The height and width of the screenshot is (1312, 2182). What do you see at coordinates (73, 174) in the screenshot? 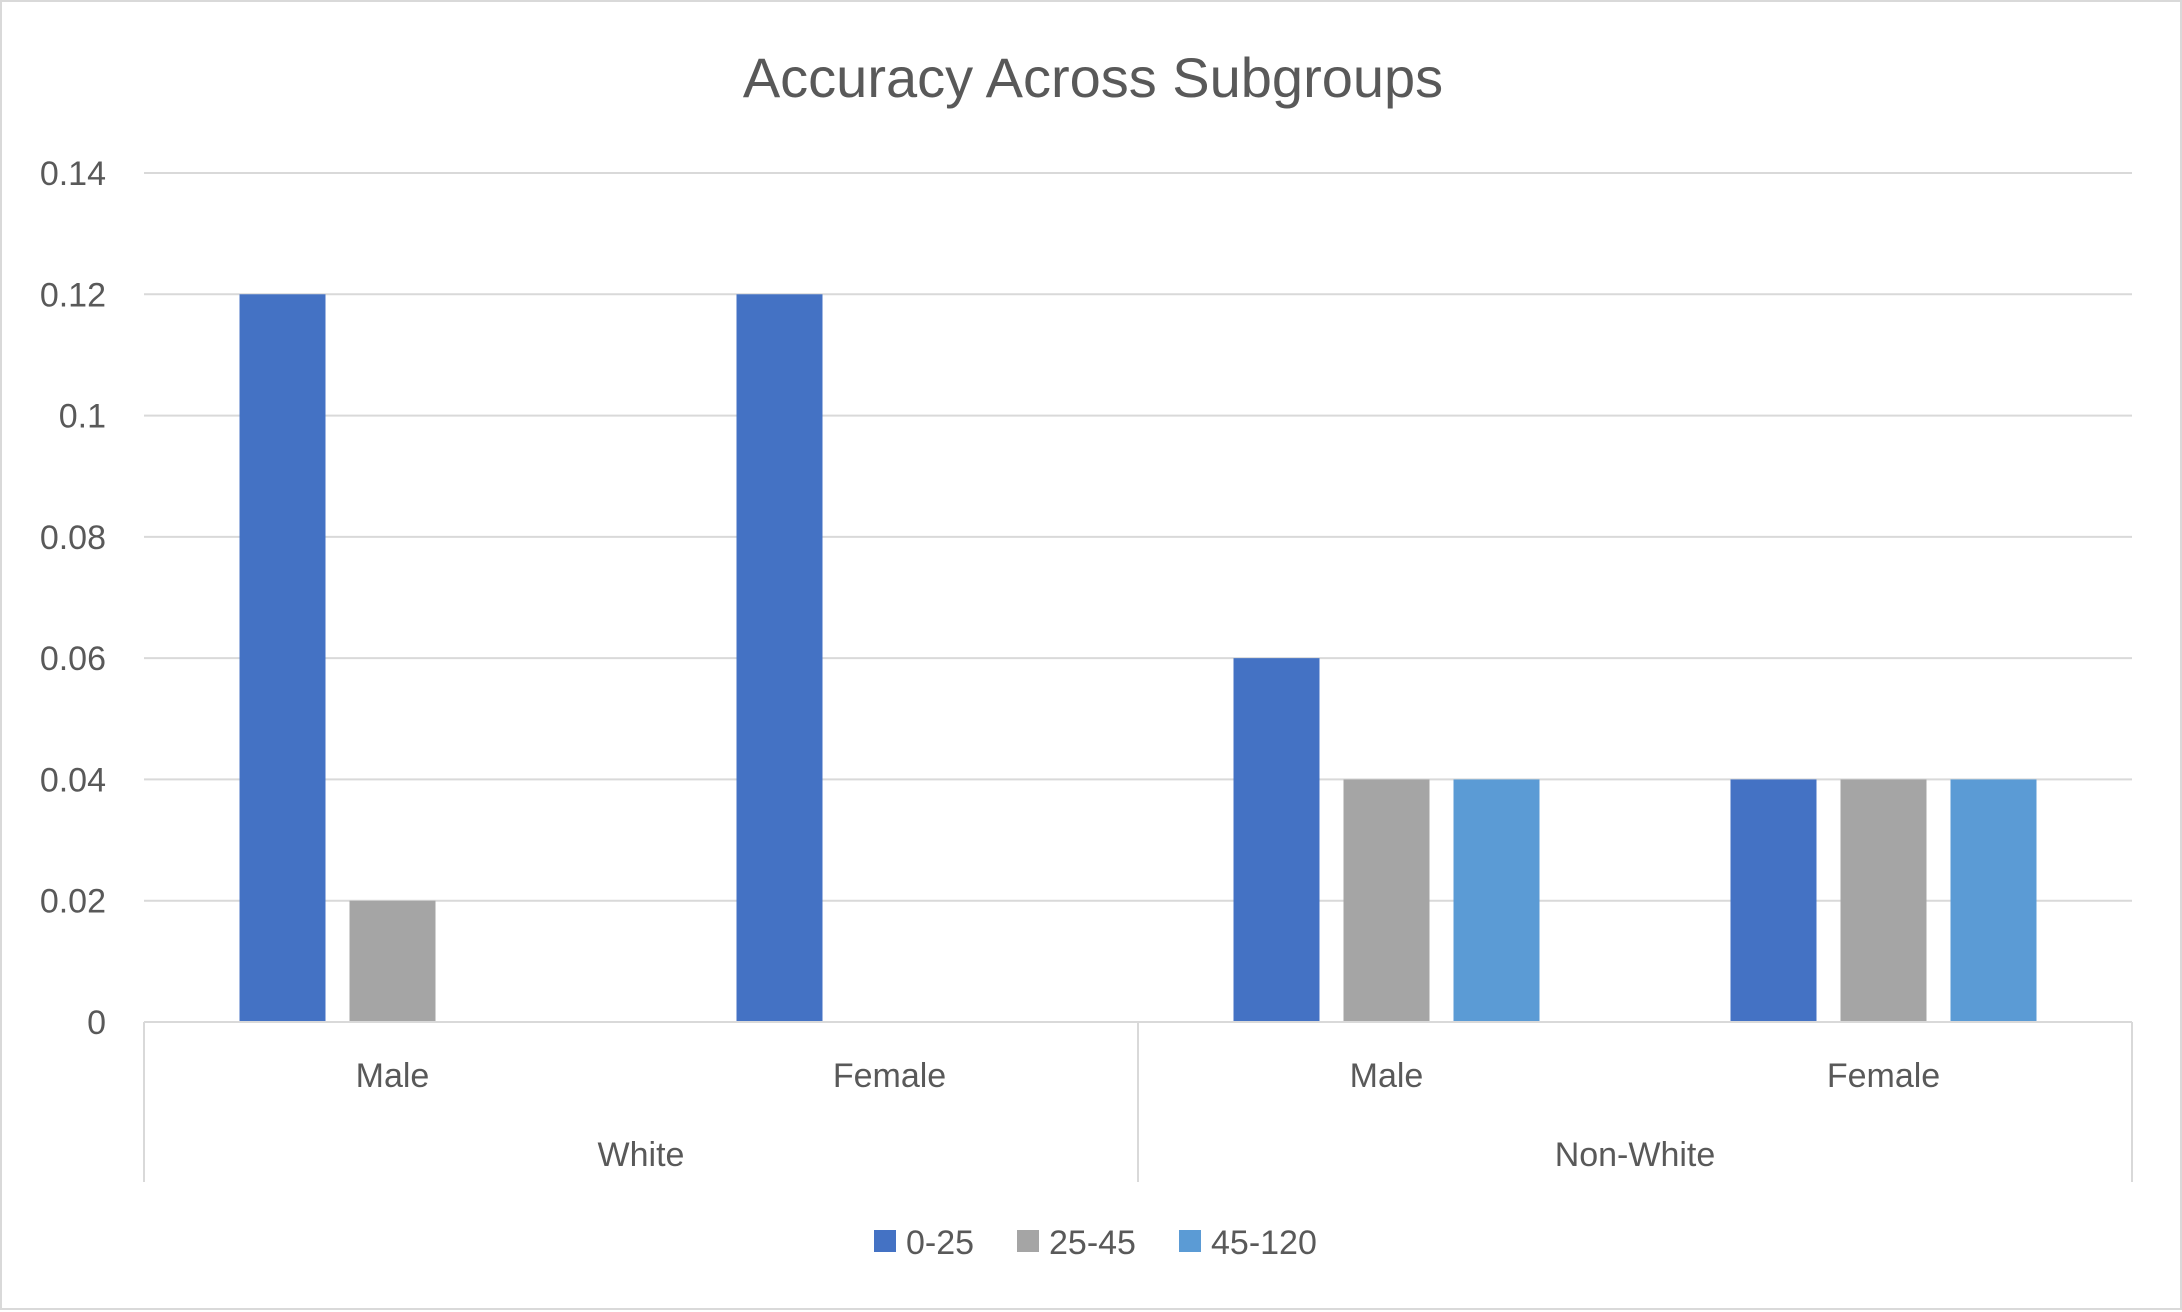
I see `y-tick-label: 0.14` at bounding box center [73, 174].